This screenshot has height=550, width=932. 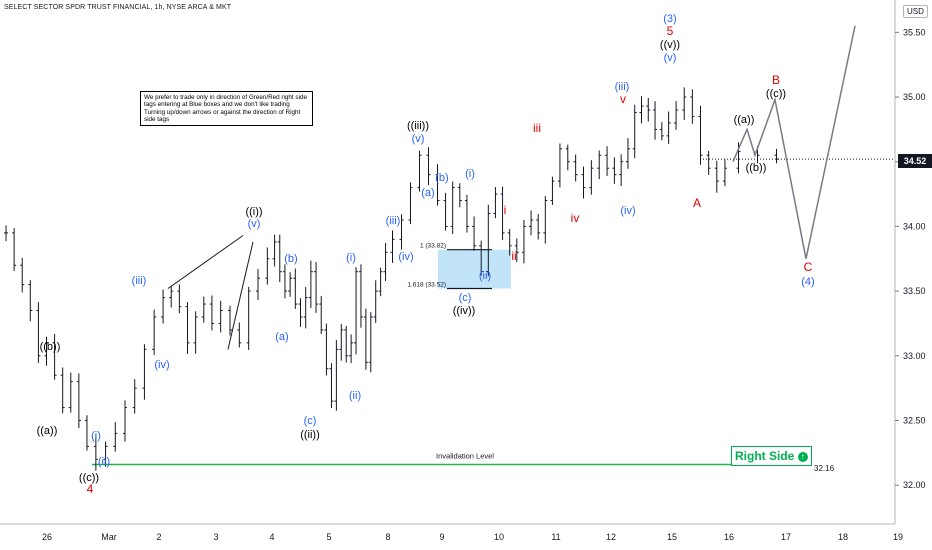 What do you see at coordinates (915, 11) in the screenshot?
I see `currency-label: USD` at bounding box center [915, 11].